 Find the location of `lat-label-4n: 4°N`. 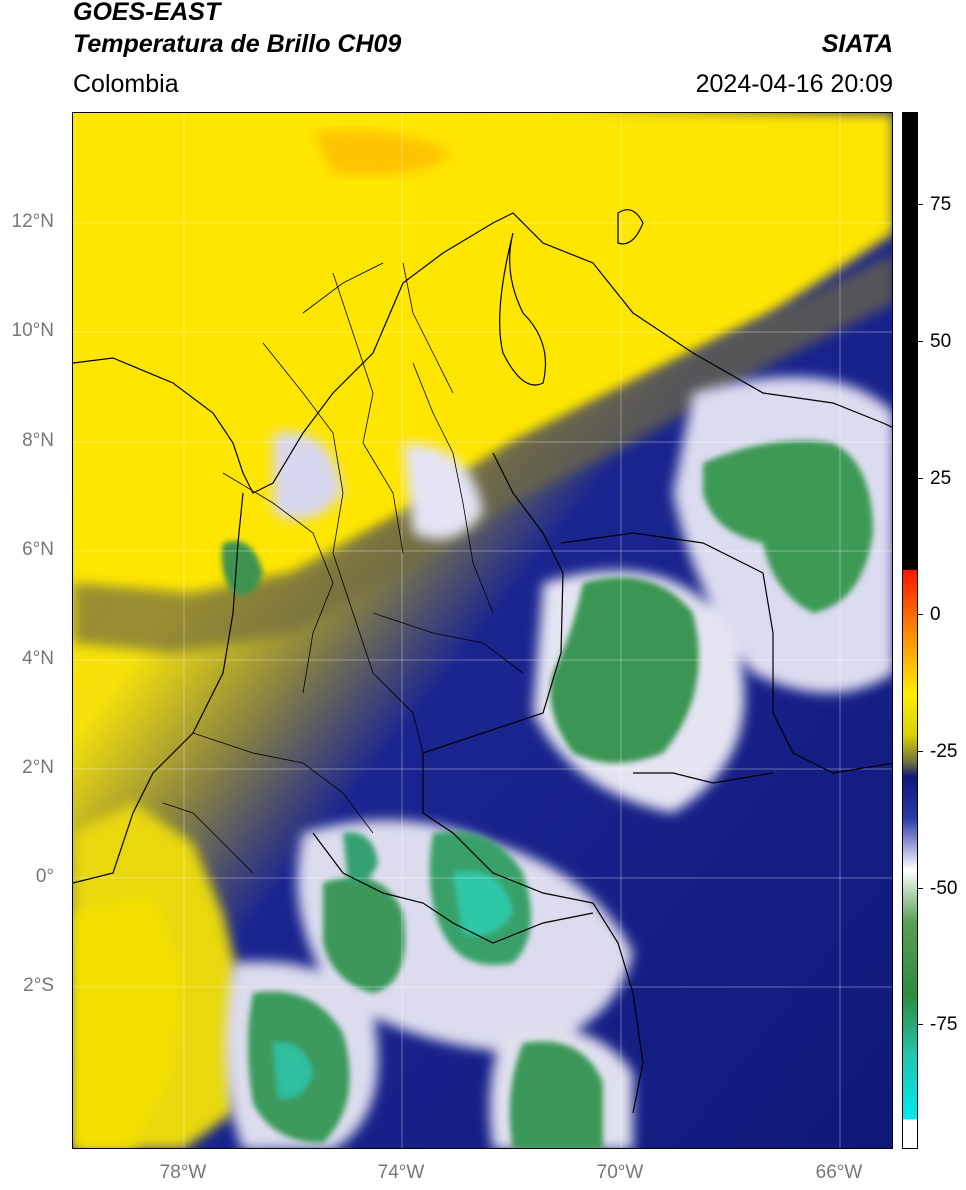

lat-label-4n: 4°N is located at coordinates (38, 658).